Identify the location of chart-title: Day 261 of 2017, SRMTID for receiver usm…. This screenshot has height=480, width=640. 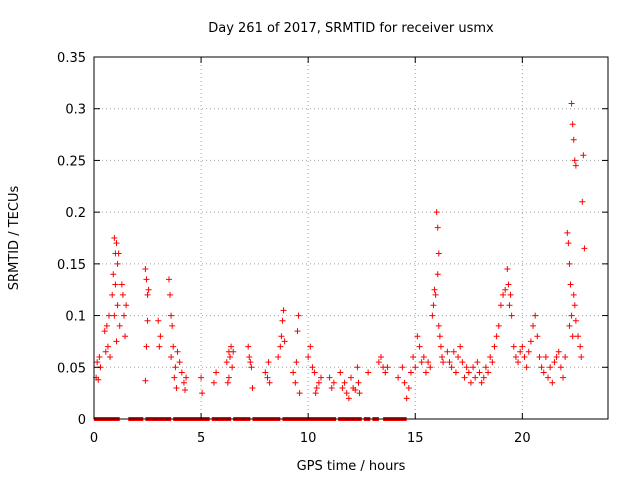
(351, 28).